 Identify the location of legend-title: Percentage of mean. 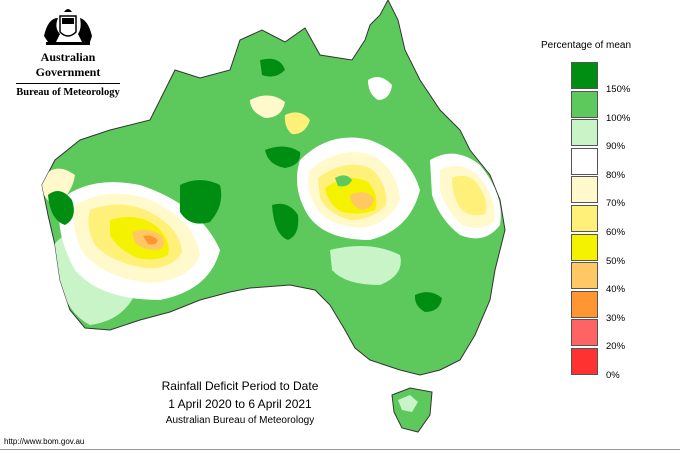
(586, 45).